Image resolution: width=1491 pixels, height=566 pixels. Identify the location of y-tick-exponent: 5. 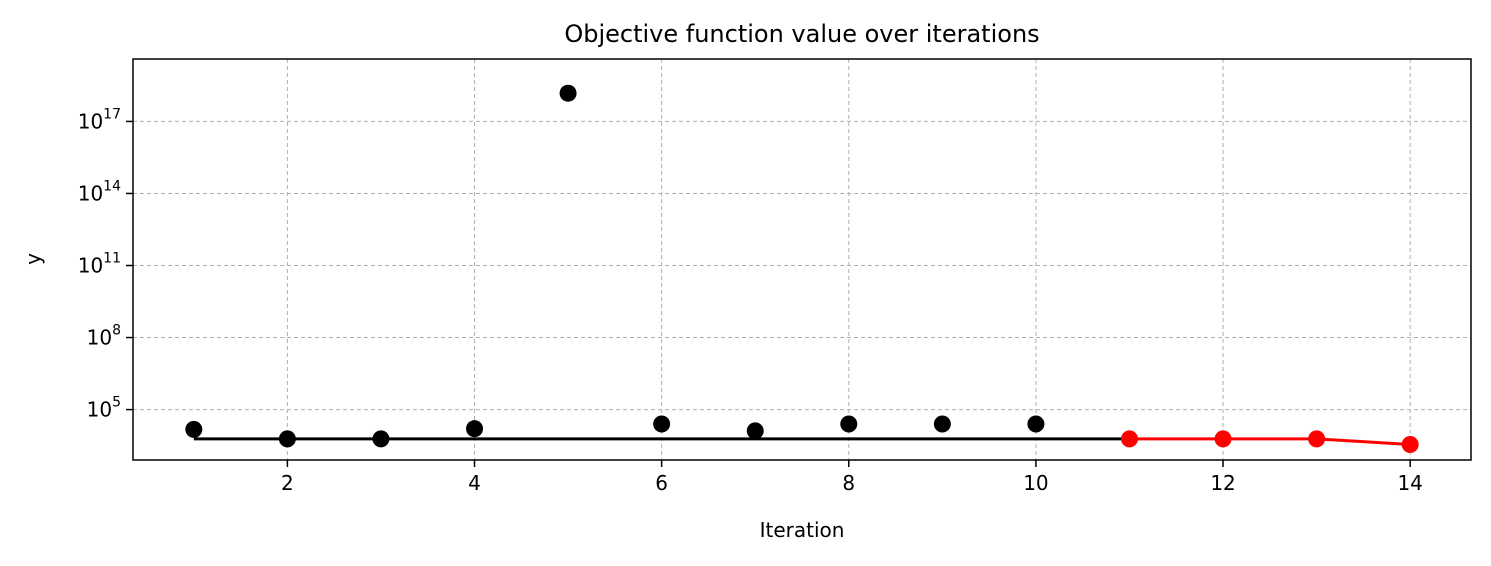
(116, 403).